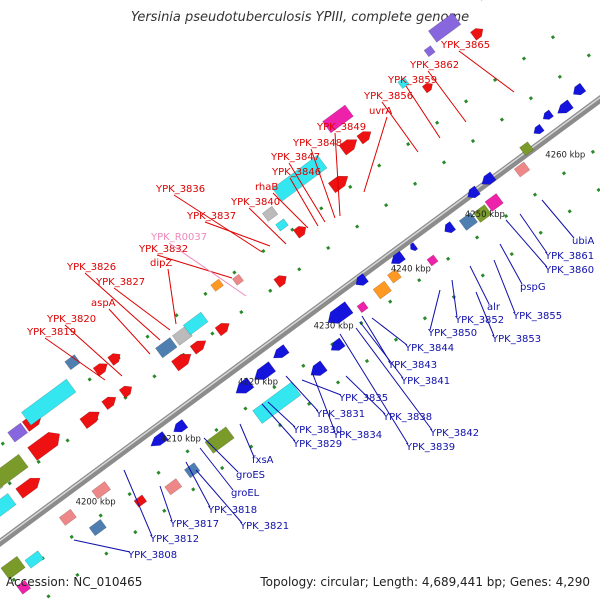 This screenshot has height=600, width=600. What do you see at coordinates (516, 339) in the screenshot?
I see `gene-label: YPK_3853` at bounding box center [516, 339].